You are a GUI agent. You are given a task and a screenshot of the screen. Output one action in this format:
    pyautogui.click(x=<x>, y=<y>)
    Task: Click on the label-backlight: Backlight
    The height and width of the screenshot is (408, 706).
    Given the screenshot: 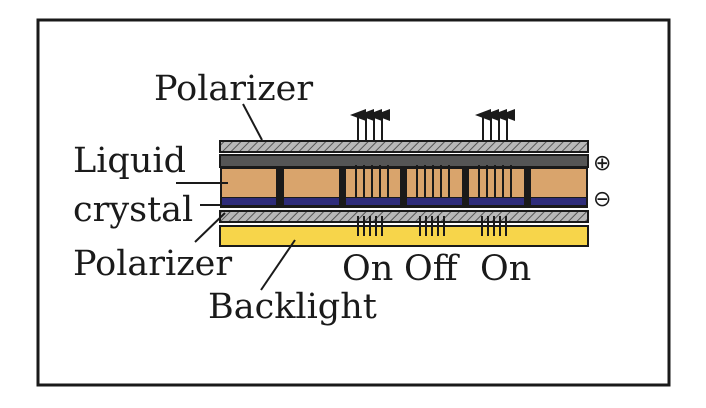 What is the action you would take?
    pyautogui.click(x=292, y=307)
    